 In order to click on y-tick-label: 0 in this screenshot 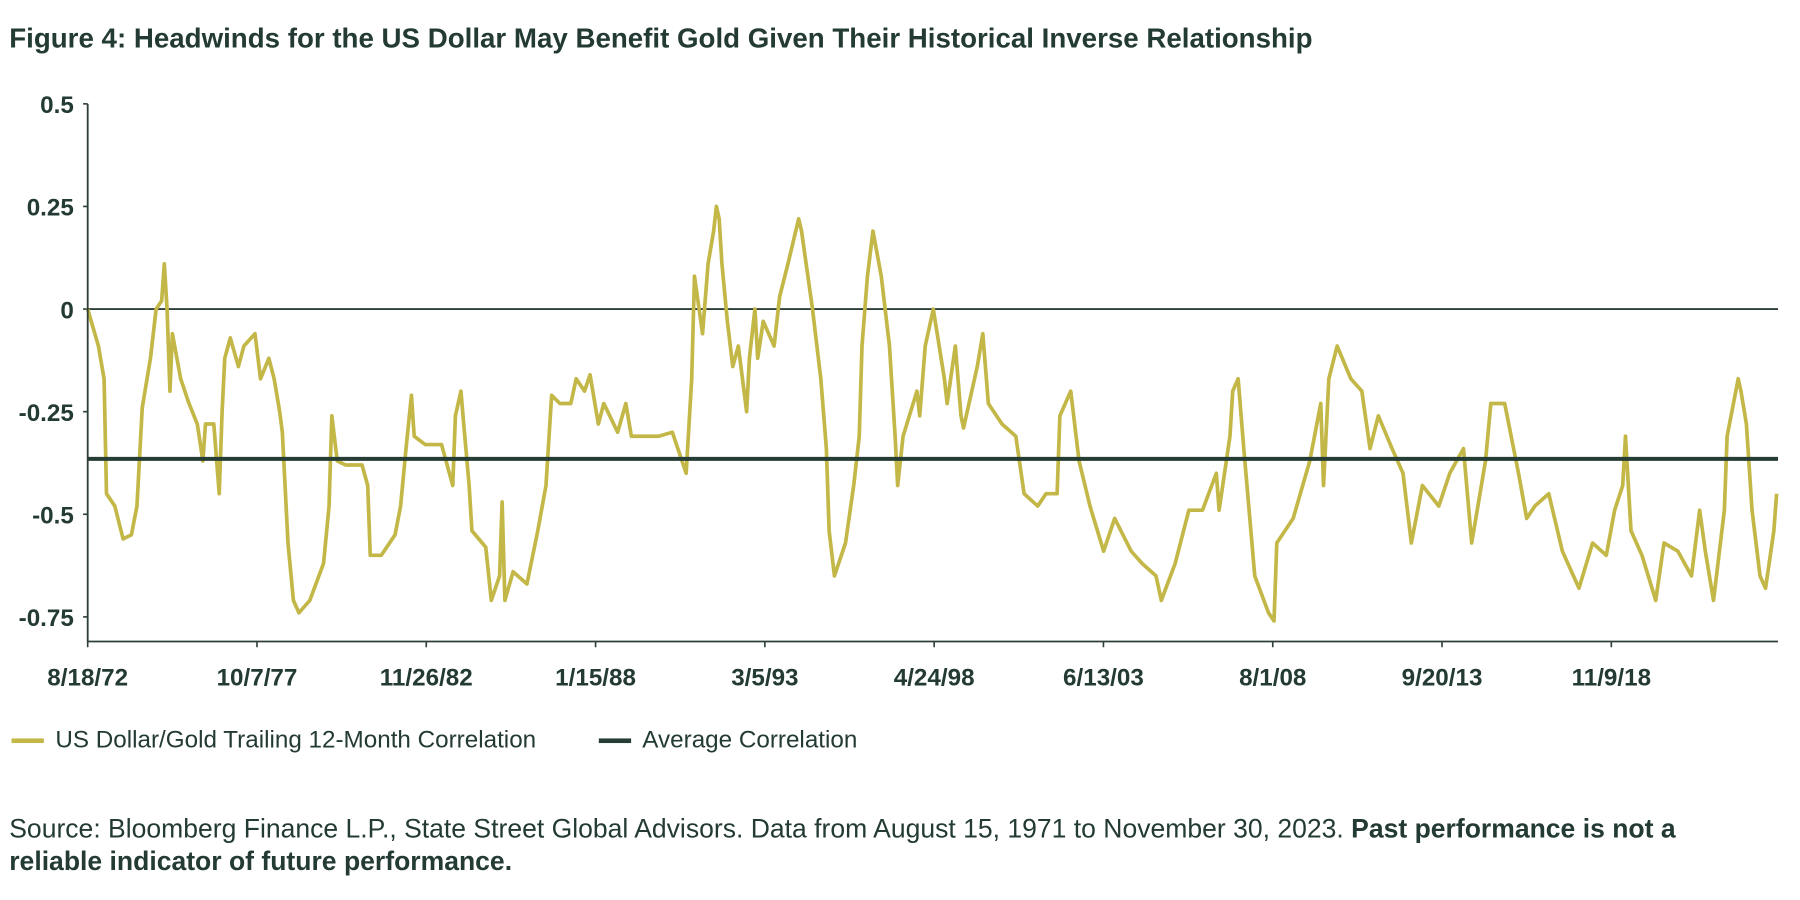, I will do `click(66, 310)`.